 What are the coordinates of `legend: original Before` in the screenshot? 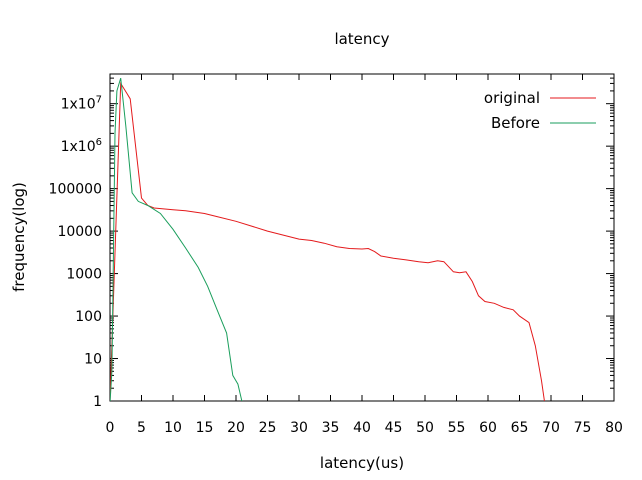 It's located at (540, 110).